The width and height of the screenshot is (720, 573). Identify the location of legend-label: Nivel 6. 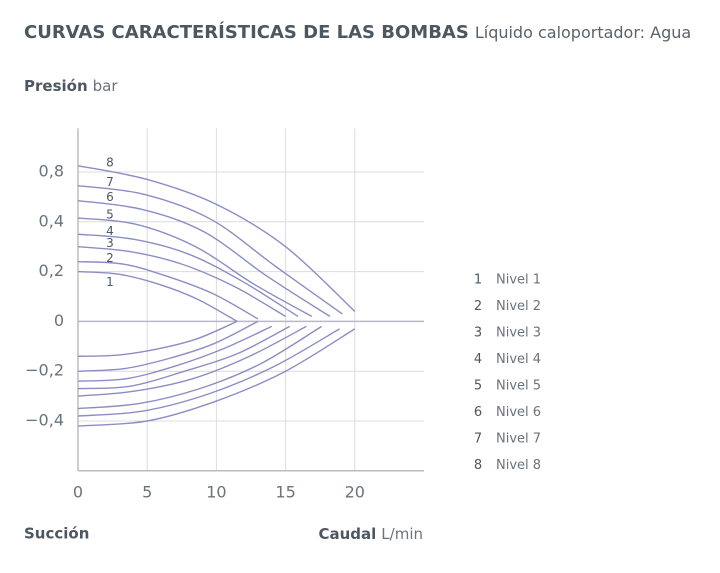
(518, 412).